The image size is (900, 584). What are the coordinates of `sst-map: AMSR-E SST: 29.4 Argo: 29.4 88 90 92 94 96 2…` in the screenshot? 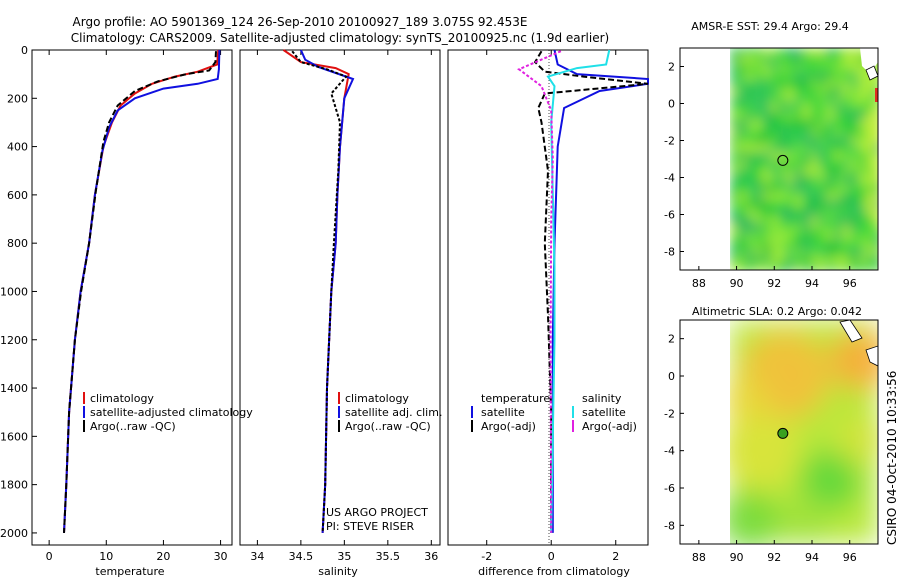 It's located at (771, 155).